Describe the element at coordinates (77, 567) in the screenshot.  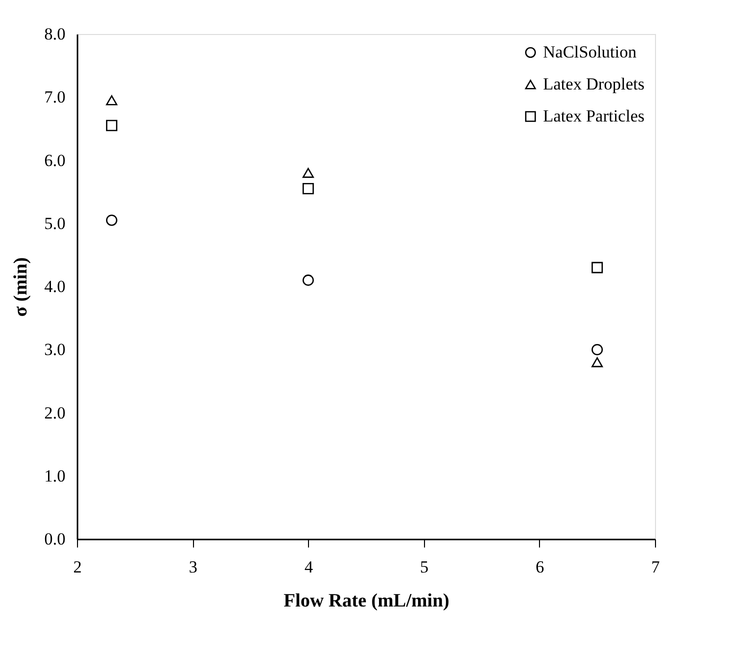
I see `x-tick-label: 2` at that location.